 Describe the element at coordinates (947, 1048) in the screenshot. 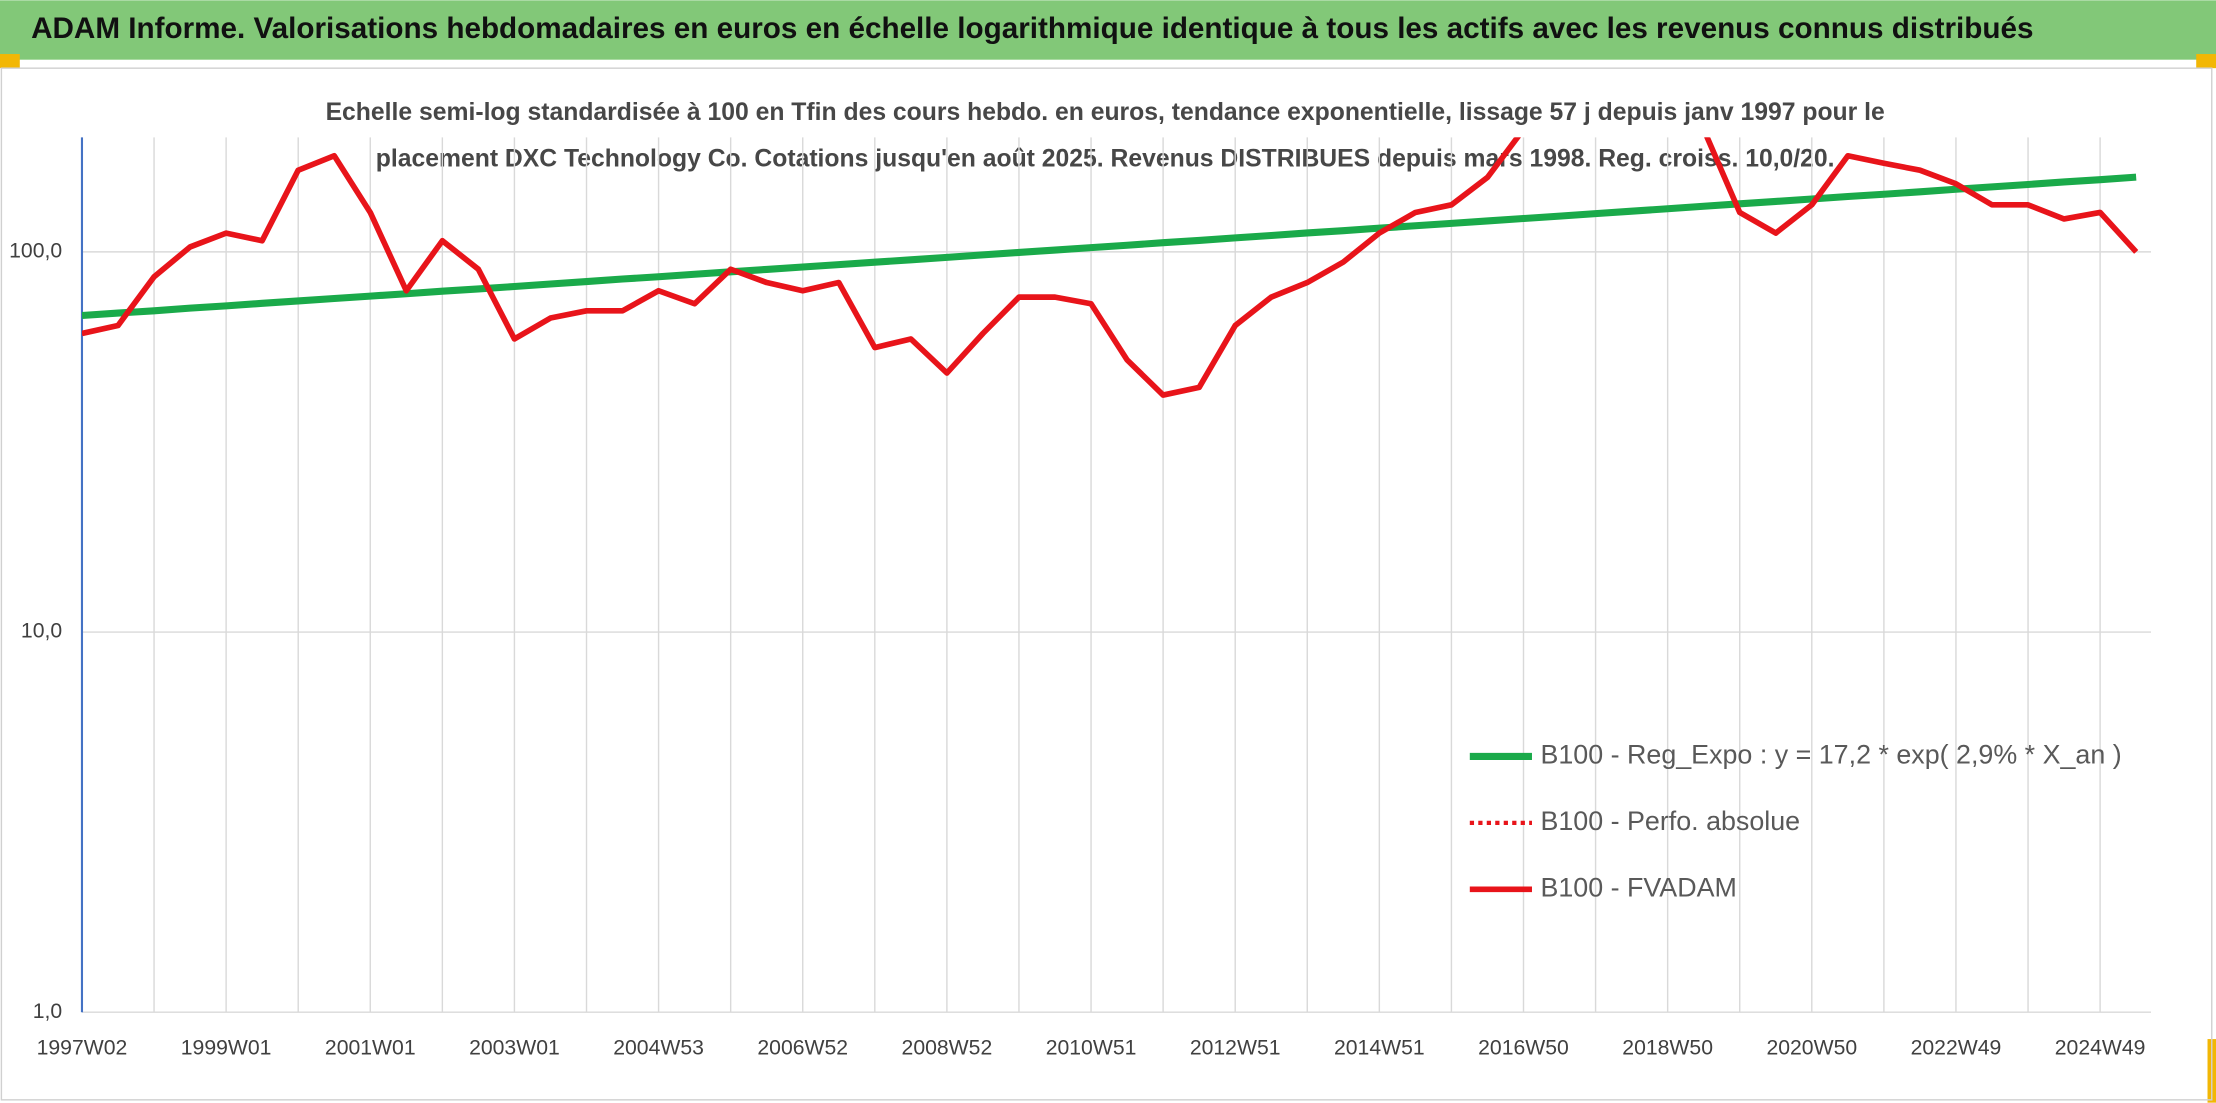

I see `x-tick-label: 2008W52` at that location.